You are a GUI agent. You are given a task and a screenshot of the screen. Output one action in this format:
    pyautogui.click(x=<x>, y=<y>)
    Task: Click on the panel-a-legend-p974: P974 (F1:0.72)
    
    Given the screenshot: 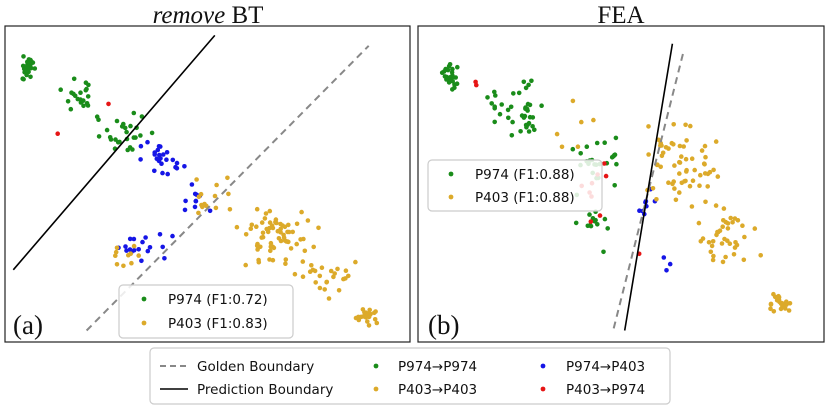 What is the action you would take?
    pyautogui.click(x=218, y=300)
    